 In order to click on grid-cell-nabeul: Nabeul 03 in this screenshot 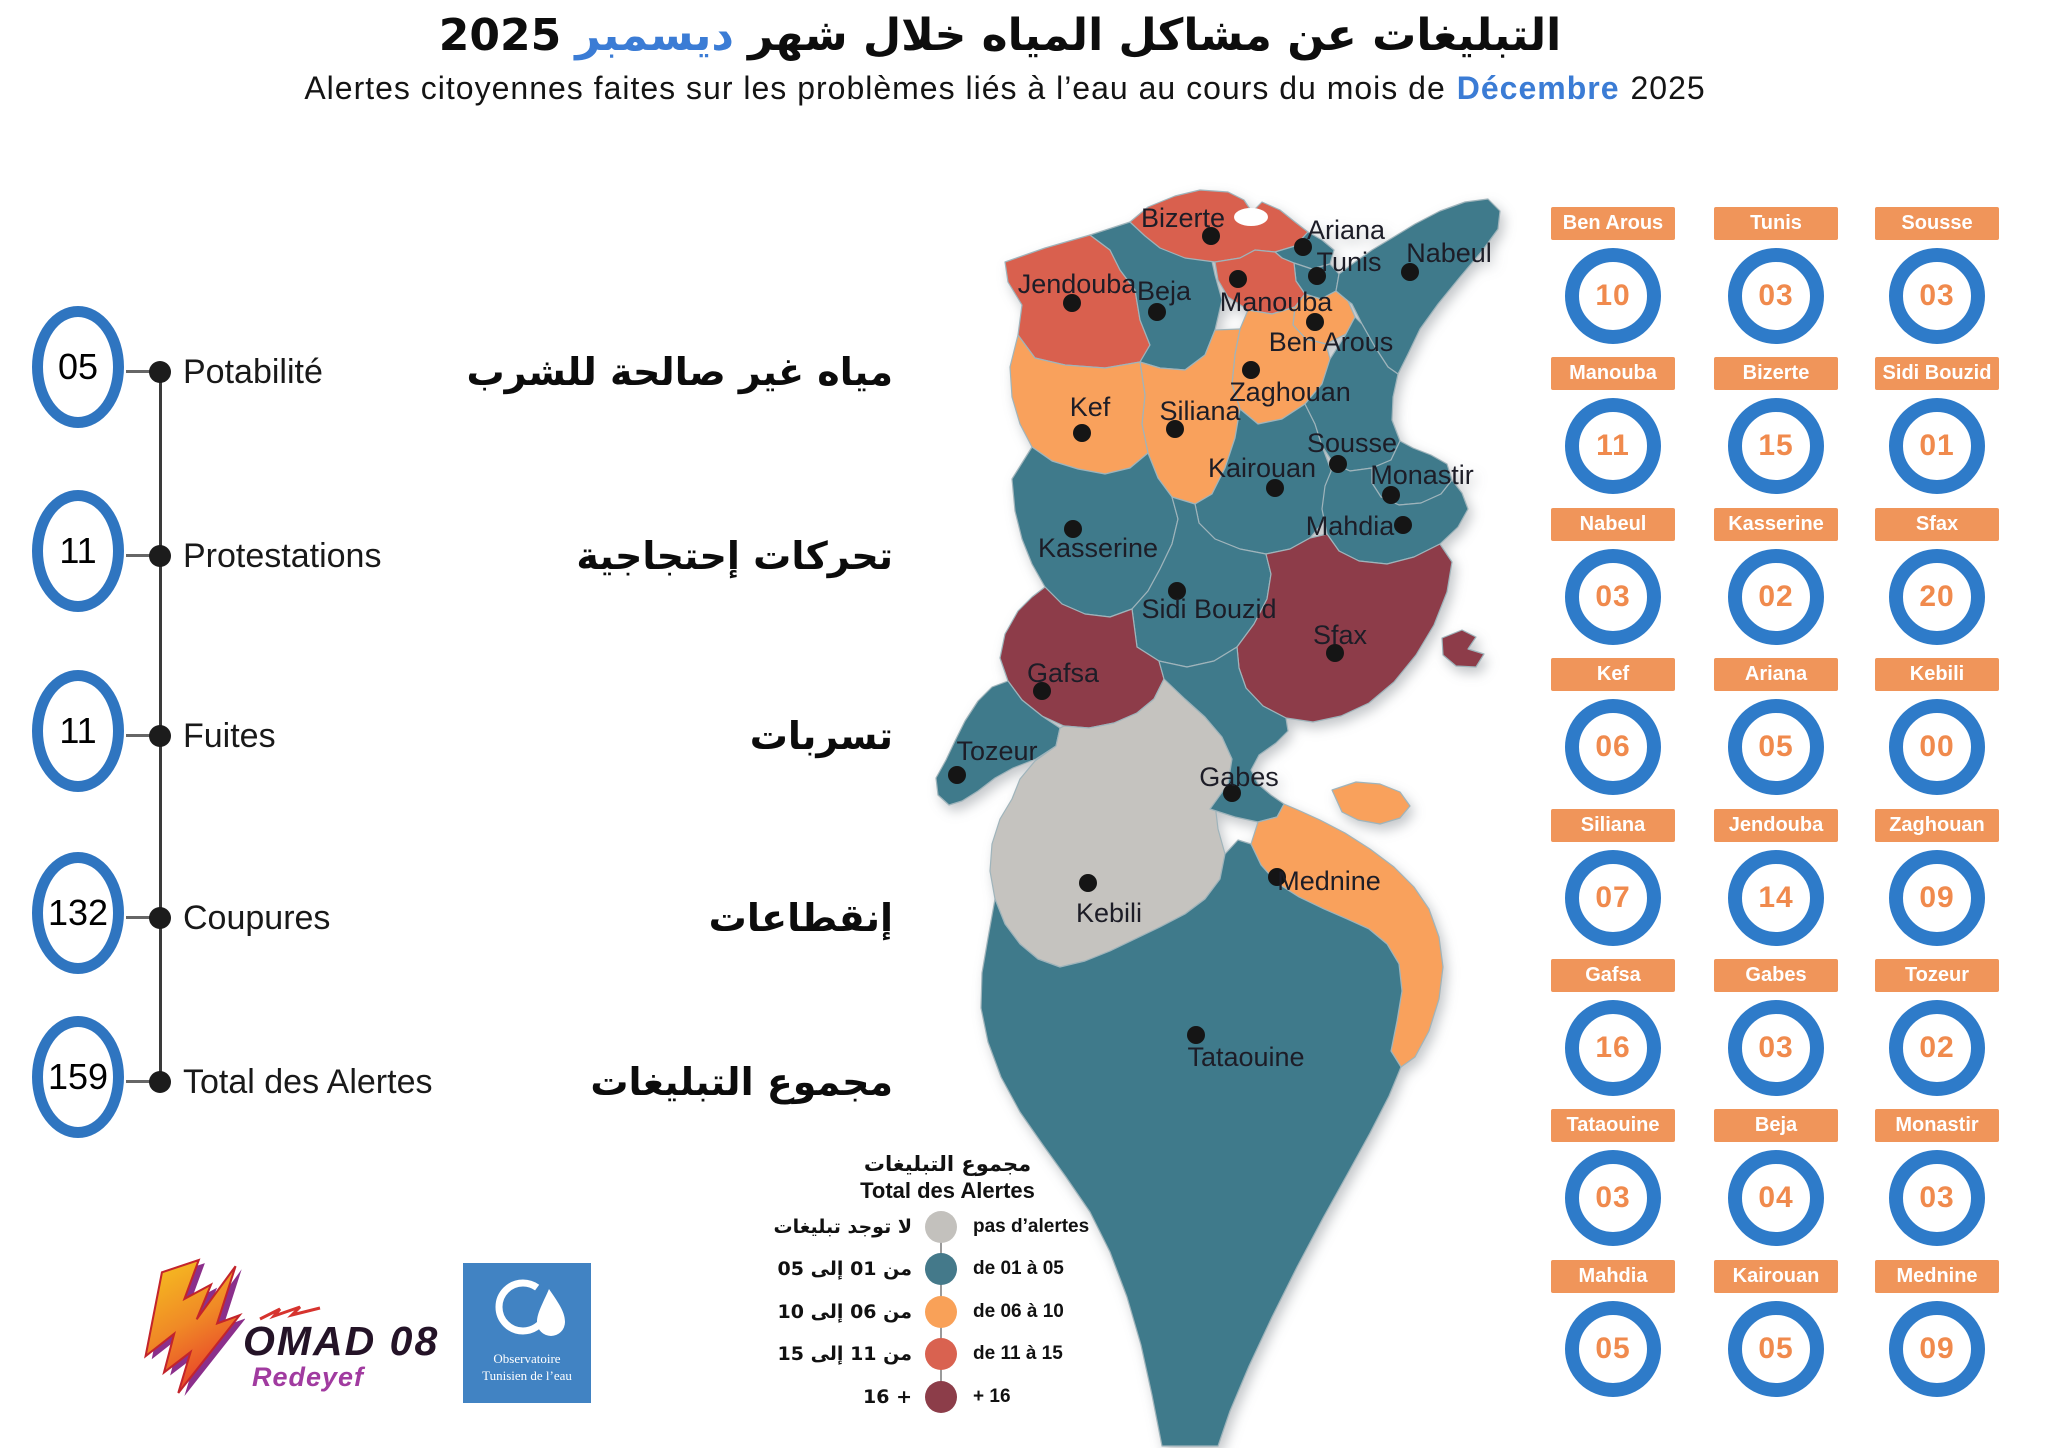, I will do `click(1613, 576)`.